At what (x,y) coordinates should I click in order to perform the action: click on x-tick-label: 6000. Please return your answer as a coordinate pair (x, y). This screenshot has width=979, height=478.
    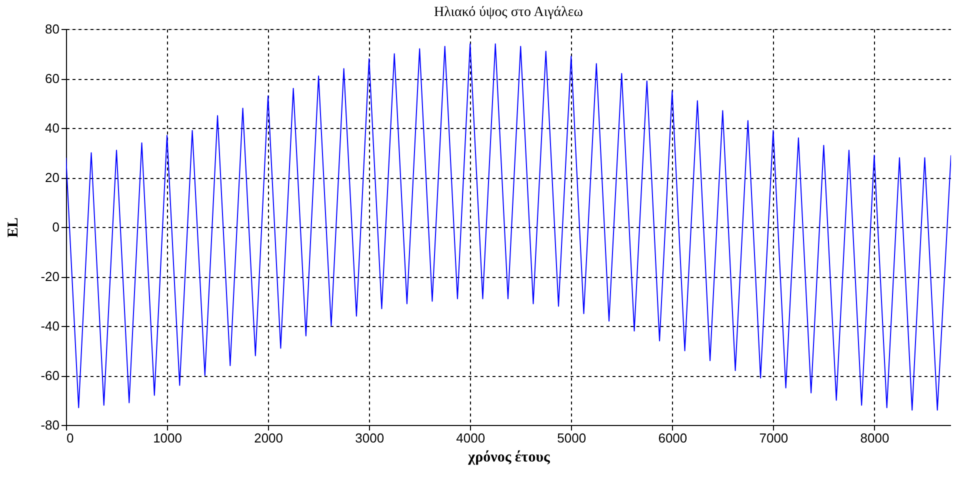
    Looking at the image, I should click on (673, 438).